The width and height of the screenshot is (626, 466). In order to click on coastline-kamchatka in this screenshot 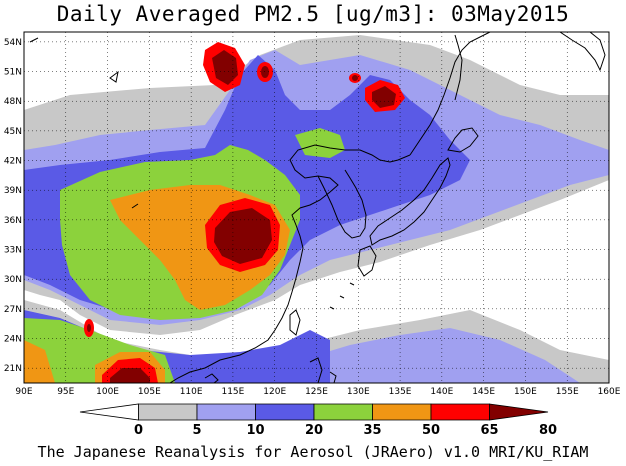, I will do `click(582, 52)`.